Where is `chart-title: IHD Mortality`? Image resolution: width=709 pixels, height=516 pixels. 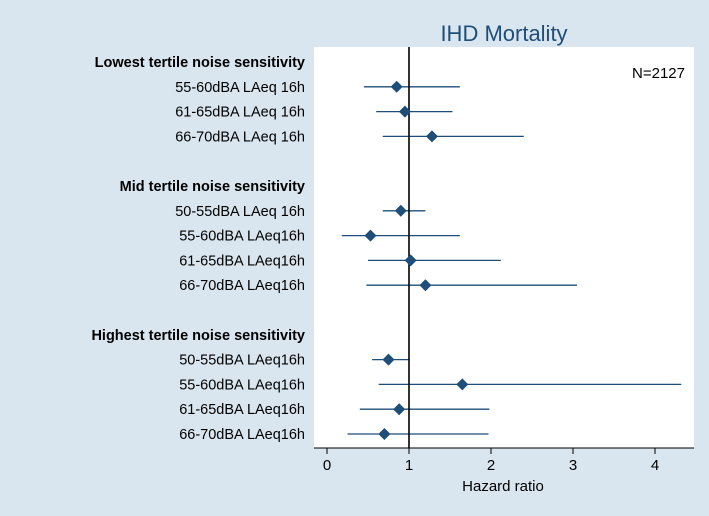 chart-title: IHD Mortality is located at coordinates (503, 33).